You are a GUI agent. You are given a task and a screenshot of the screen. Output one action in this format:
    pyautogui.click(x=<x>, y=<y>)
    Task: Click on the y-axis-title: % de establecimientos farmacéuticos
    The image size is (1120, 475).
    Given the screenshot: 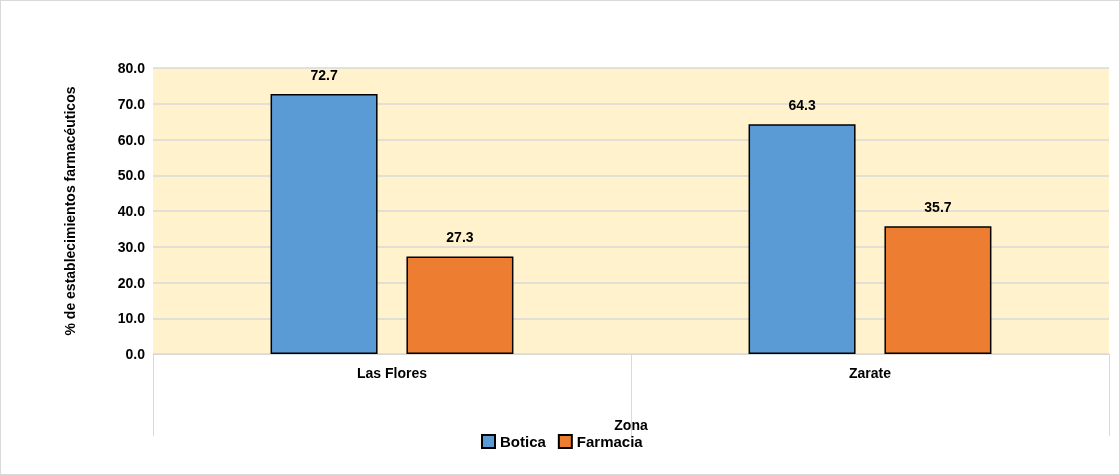 What is the action you would take?
    pyautogui.click(x=70, y=211)
    